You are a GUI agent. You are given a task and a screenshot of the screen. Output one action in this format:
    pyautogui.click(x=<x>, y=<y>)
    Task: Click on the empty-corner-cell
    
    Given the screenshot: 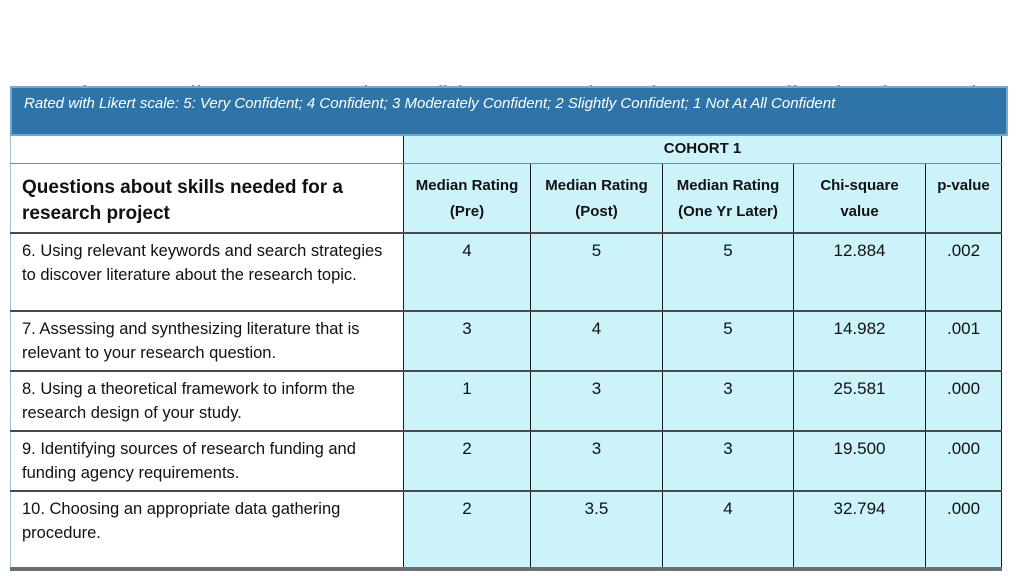 What is the action you would take?
    pyautogui.click(x=207, y=150)
    